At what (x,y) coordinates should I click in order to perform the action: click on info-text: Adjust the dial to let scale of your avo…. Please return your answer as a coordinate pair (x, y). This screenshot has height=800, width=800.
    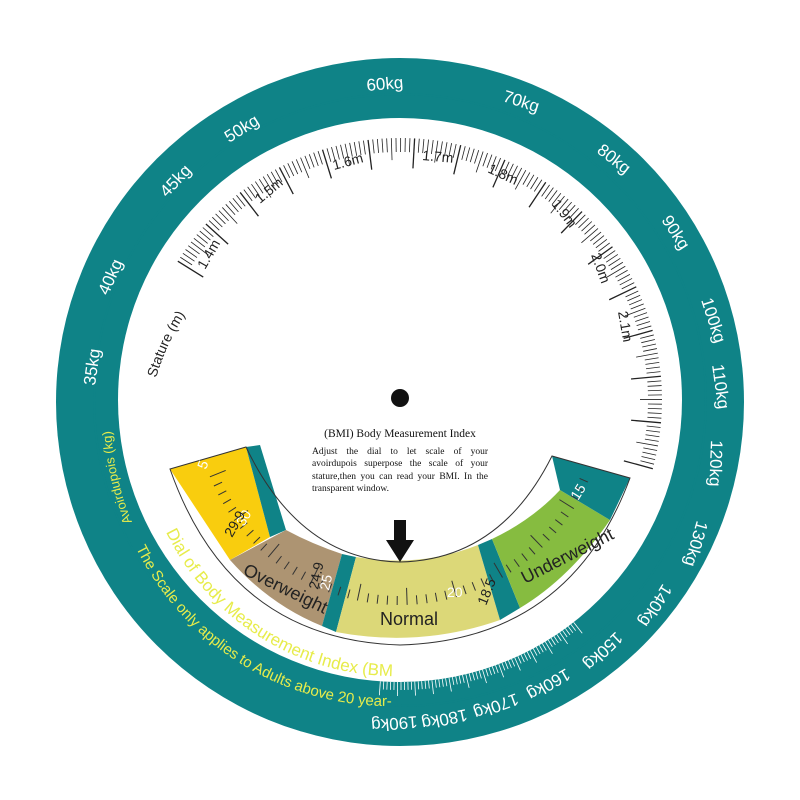
    Looking at the image, I should click on (400, 471).